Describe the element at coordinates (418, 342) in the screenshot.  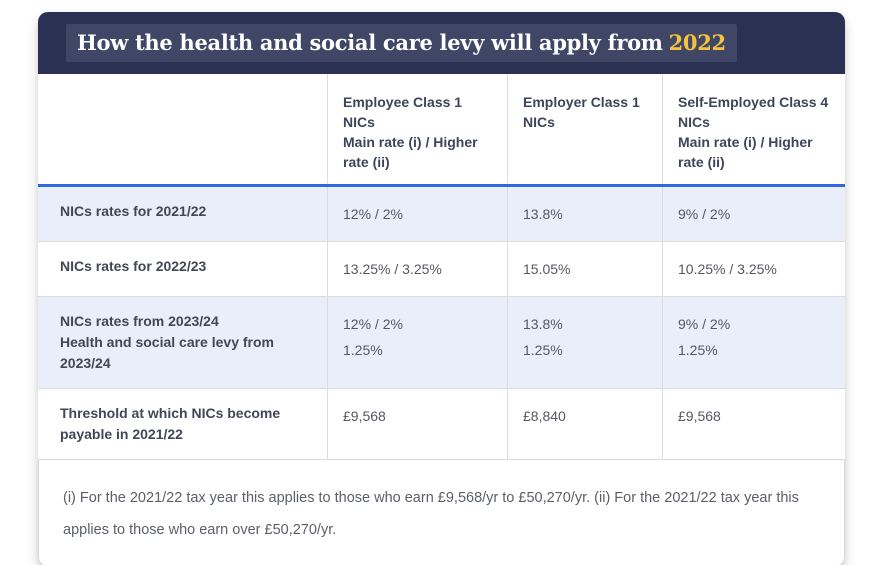
I see `table-cell: 12% / 2% 1.25%` at that location.